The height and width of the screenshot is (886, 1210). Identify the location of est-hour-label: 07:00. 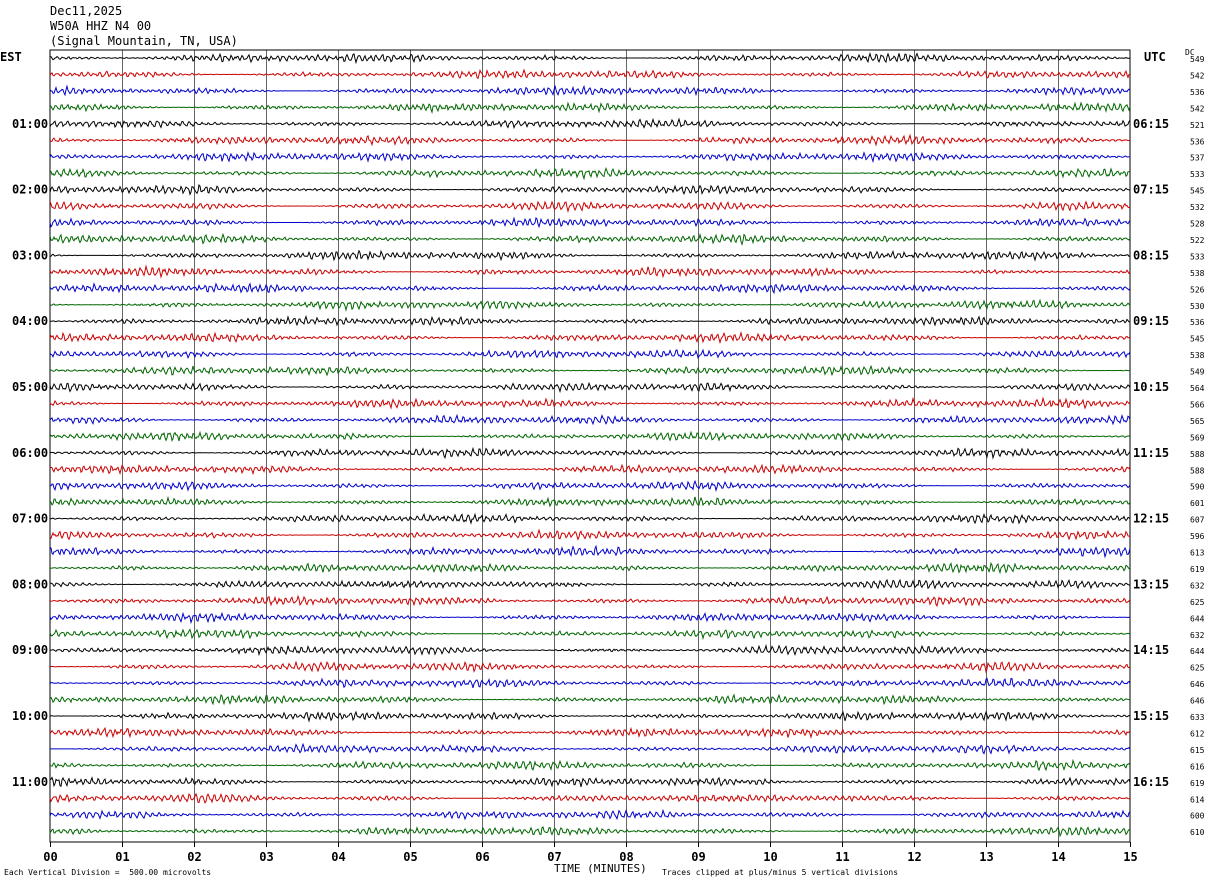
(30, 519).